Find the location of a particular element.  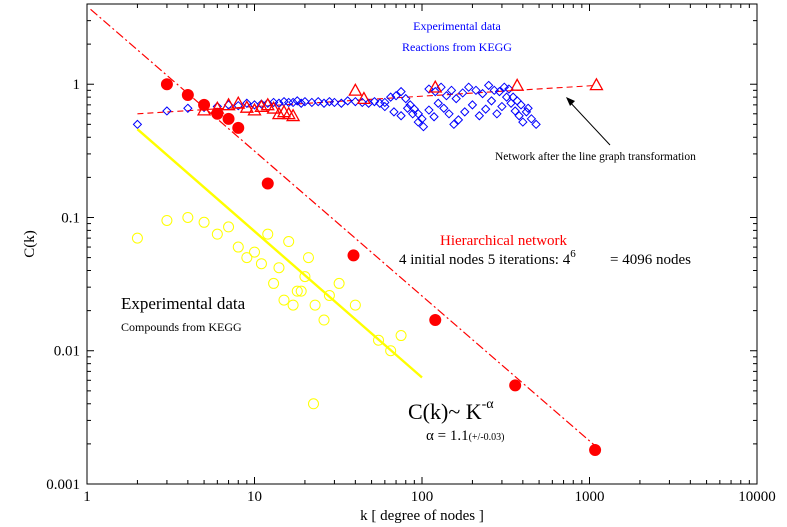

x-tick-label: 100 is located at coordinates (422, 497).